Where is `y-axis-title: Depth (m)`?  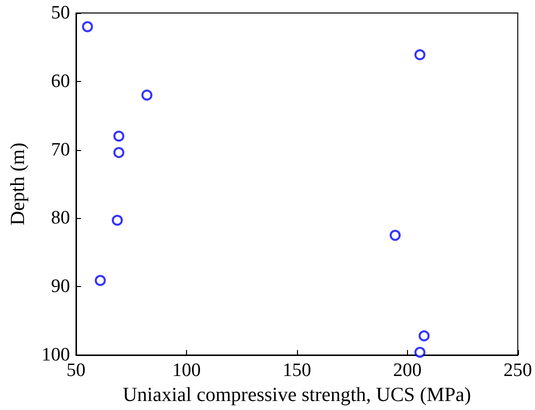
y-axis-title: Depth (m) is located at coordinates (18, 184).